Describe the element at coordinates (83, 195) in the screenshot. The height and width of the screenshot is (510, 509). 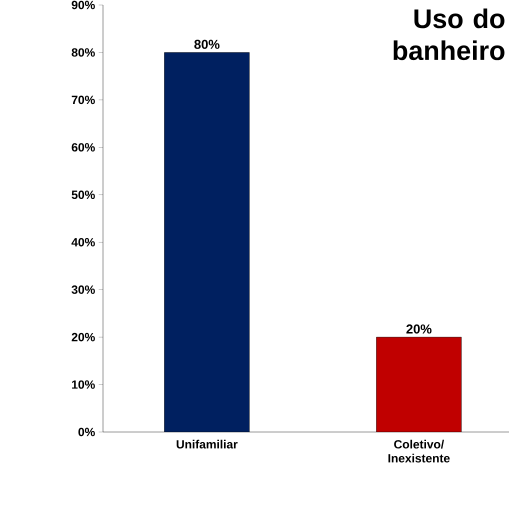
I see `y-tick-label: 50%` at that location.